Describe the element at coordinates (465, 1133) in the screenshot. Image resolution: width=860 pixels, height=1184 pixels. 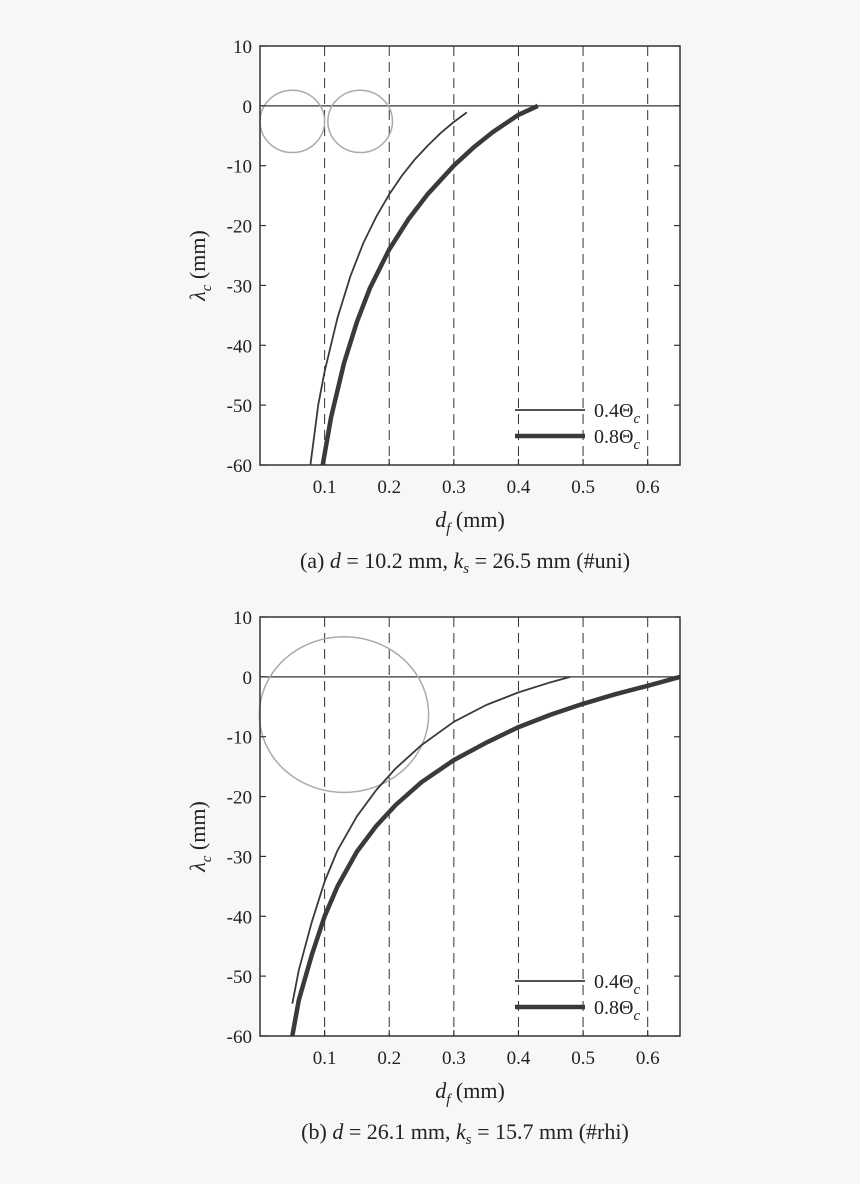
I see `figure-caption: (b) d = 26.1 mm, ks = 15.7 mm (#rhi)` at that location.